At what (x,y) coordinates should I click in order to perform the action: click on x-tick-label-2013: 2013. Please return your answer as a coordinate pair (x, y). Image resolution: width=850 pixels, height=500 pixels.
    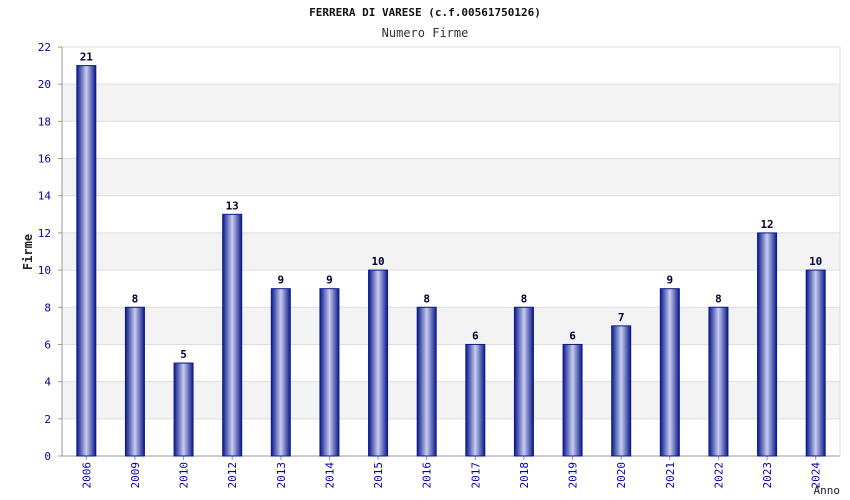
    Looking at the image, I should click on (281, 475).